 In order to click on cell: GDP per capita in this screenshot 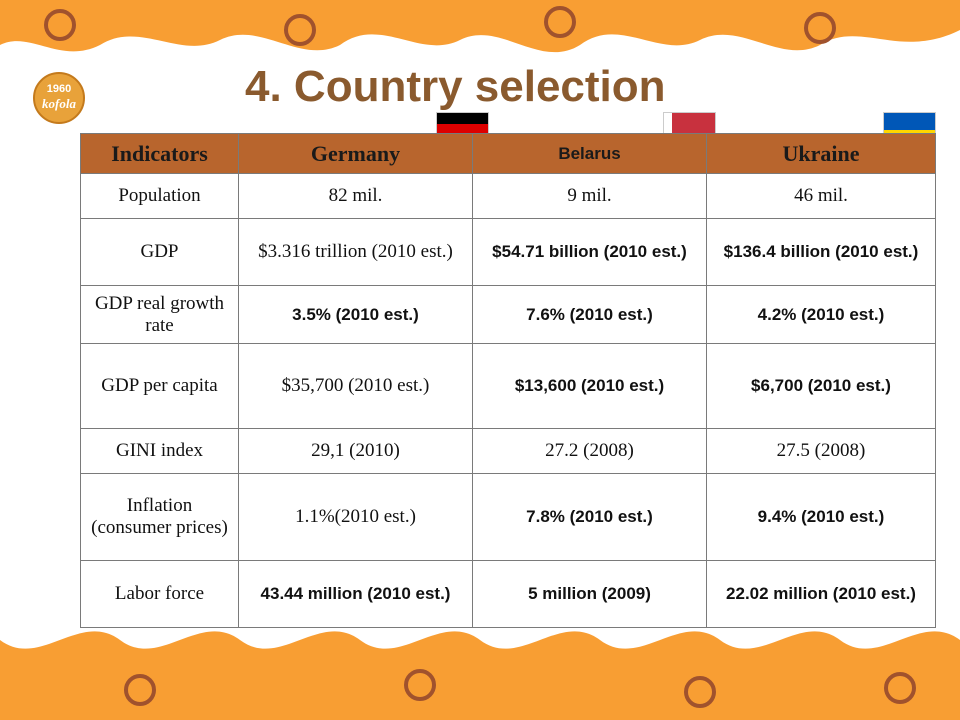, I will do `click(159, 386)`.